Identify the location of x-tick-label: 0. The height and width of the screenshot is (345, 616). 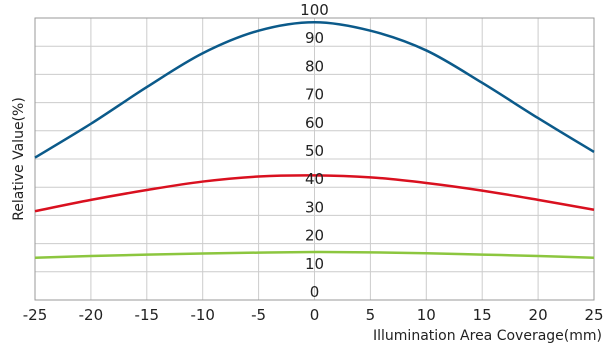
(315, 315).